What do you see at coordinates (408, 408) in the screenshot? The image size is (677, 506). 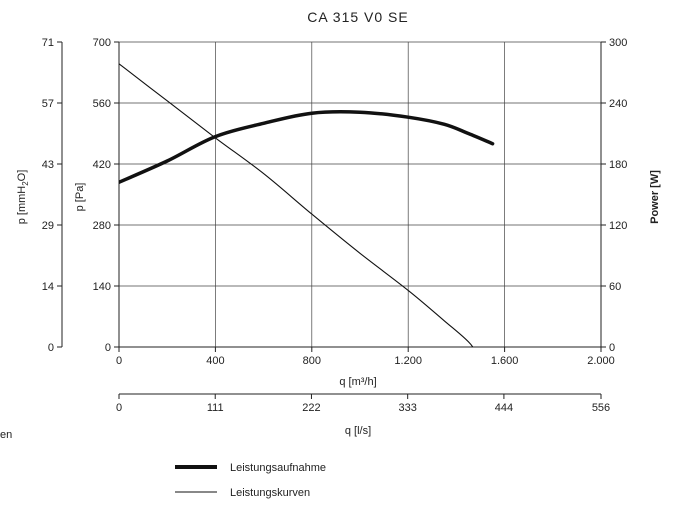 I see `x2-tick-label-3: 333` at bounding box center [408, 408].